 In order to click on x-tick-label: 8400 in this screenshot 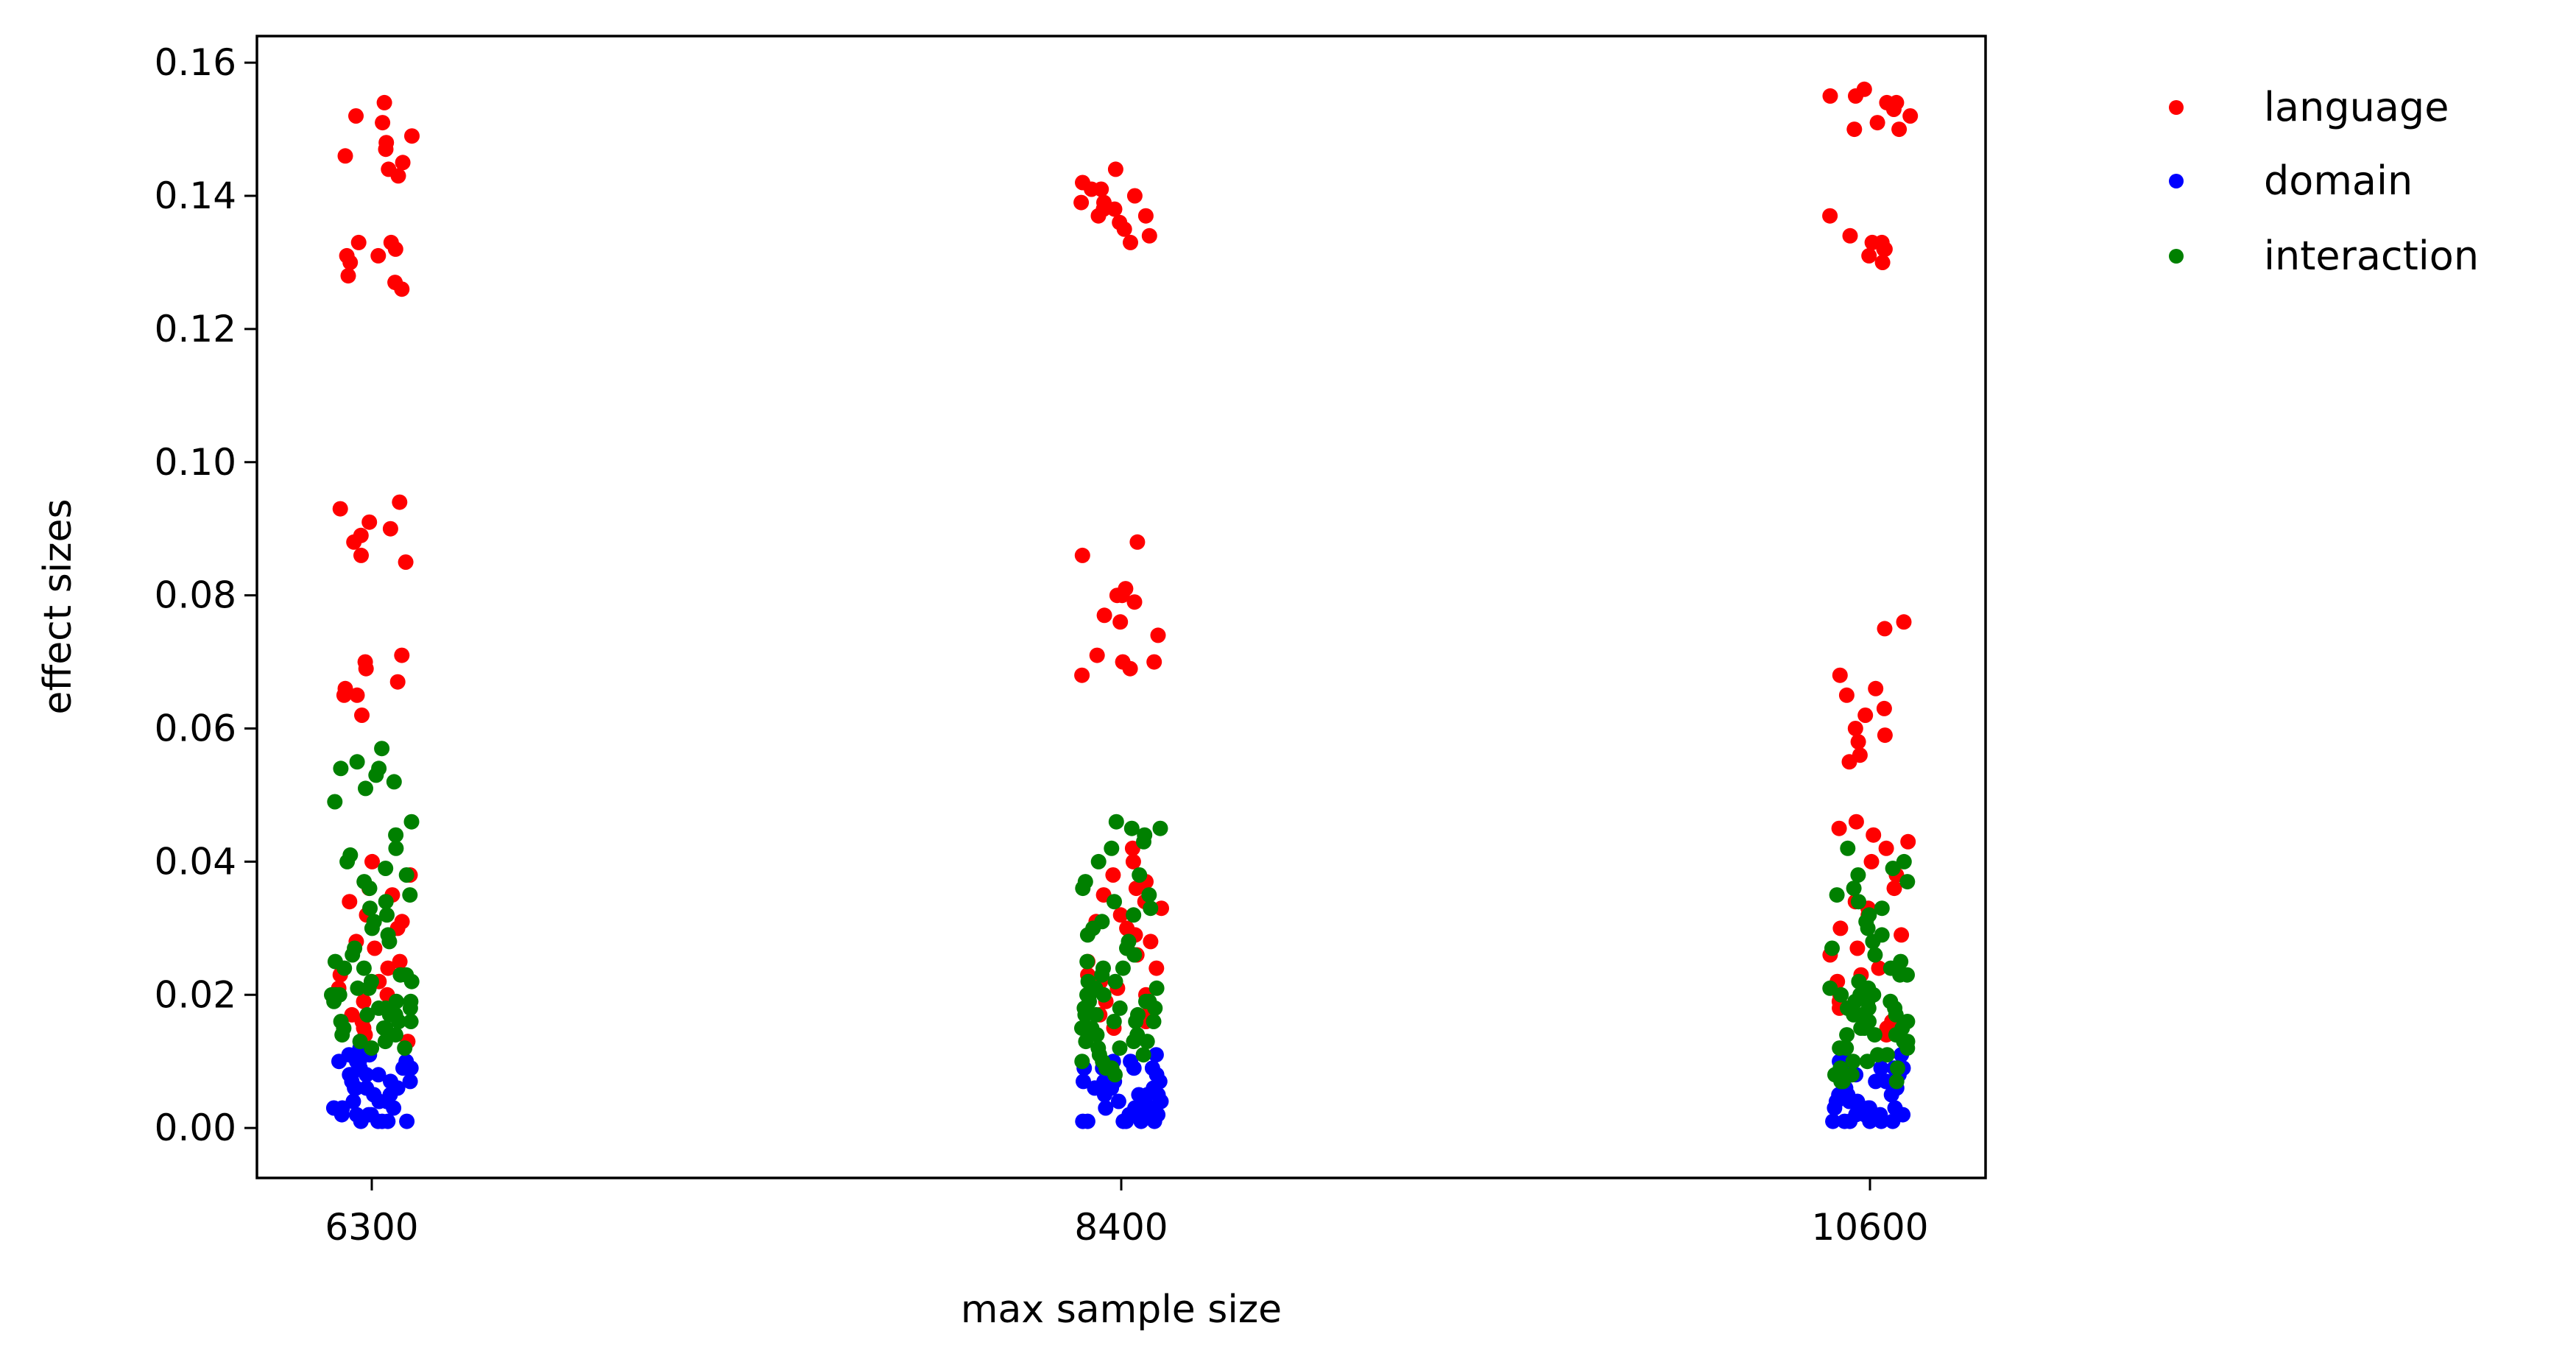, I will do `click(1121, 1227)`.